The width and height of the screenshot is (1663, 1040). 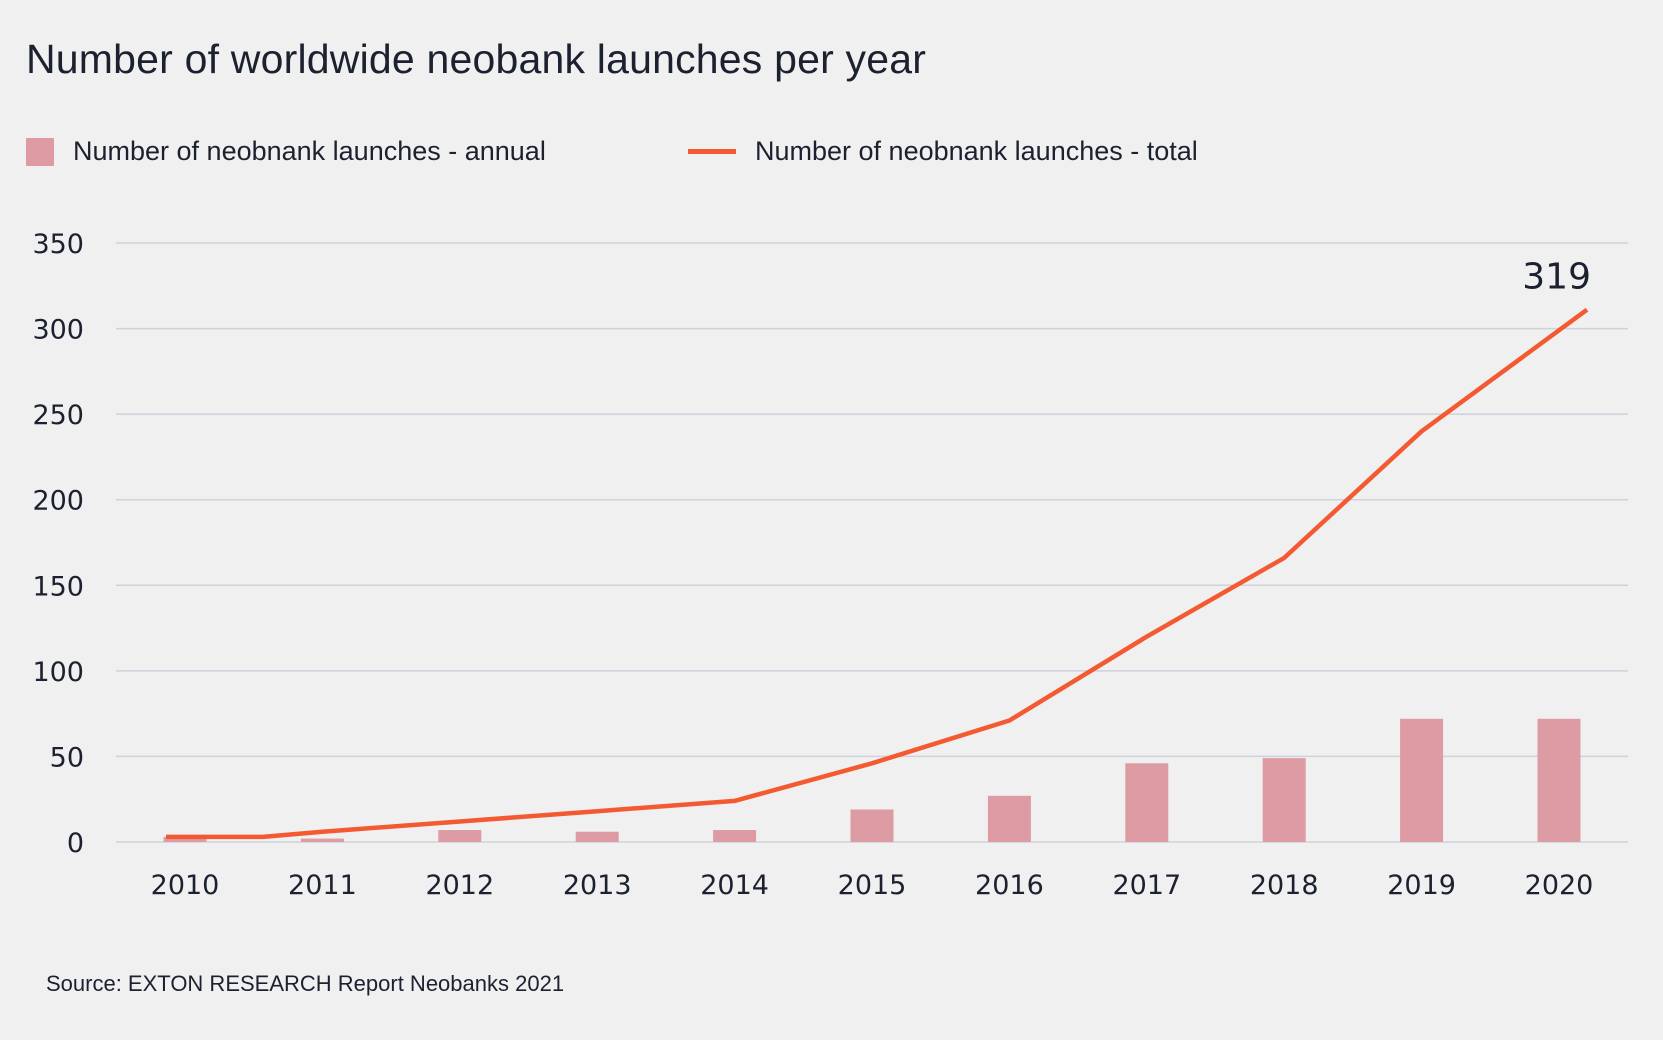 I want to click on x-tick-label: 2012, so click(x=459, y=885).